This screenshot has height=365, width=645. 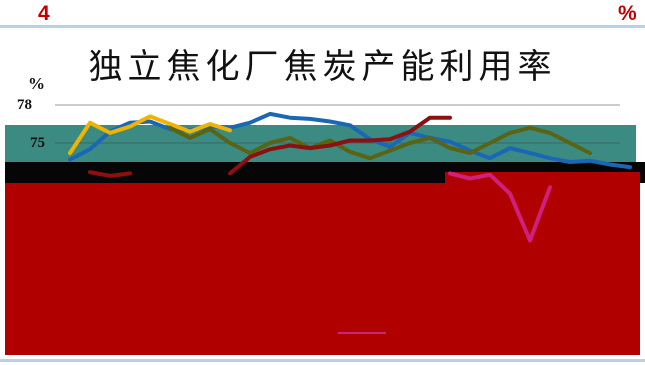 I want to click on corner-percent-mark: %, so click(x=627, y=13).